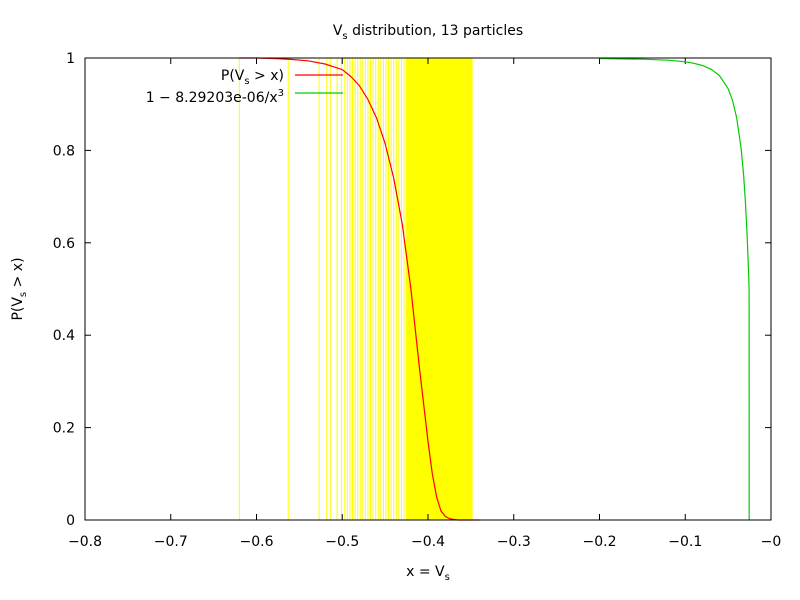 This screenshot has width=800, height=600. I want to click on x-tick-label: −0.3, so click(514, 542).